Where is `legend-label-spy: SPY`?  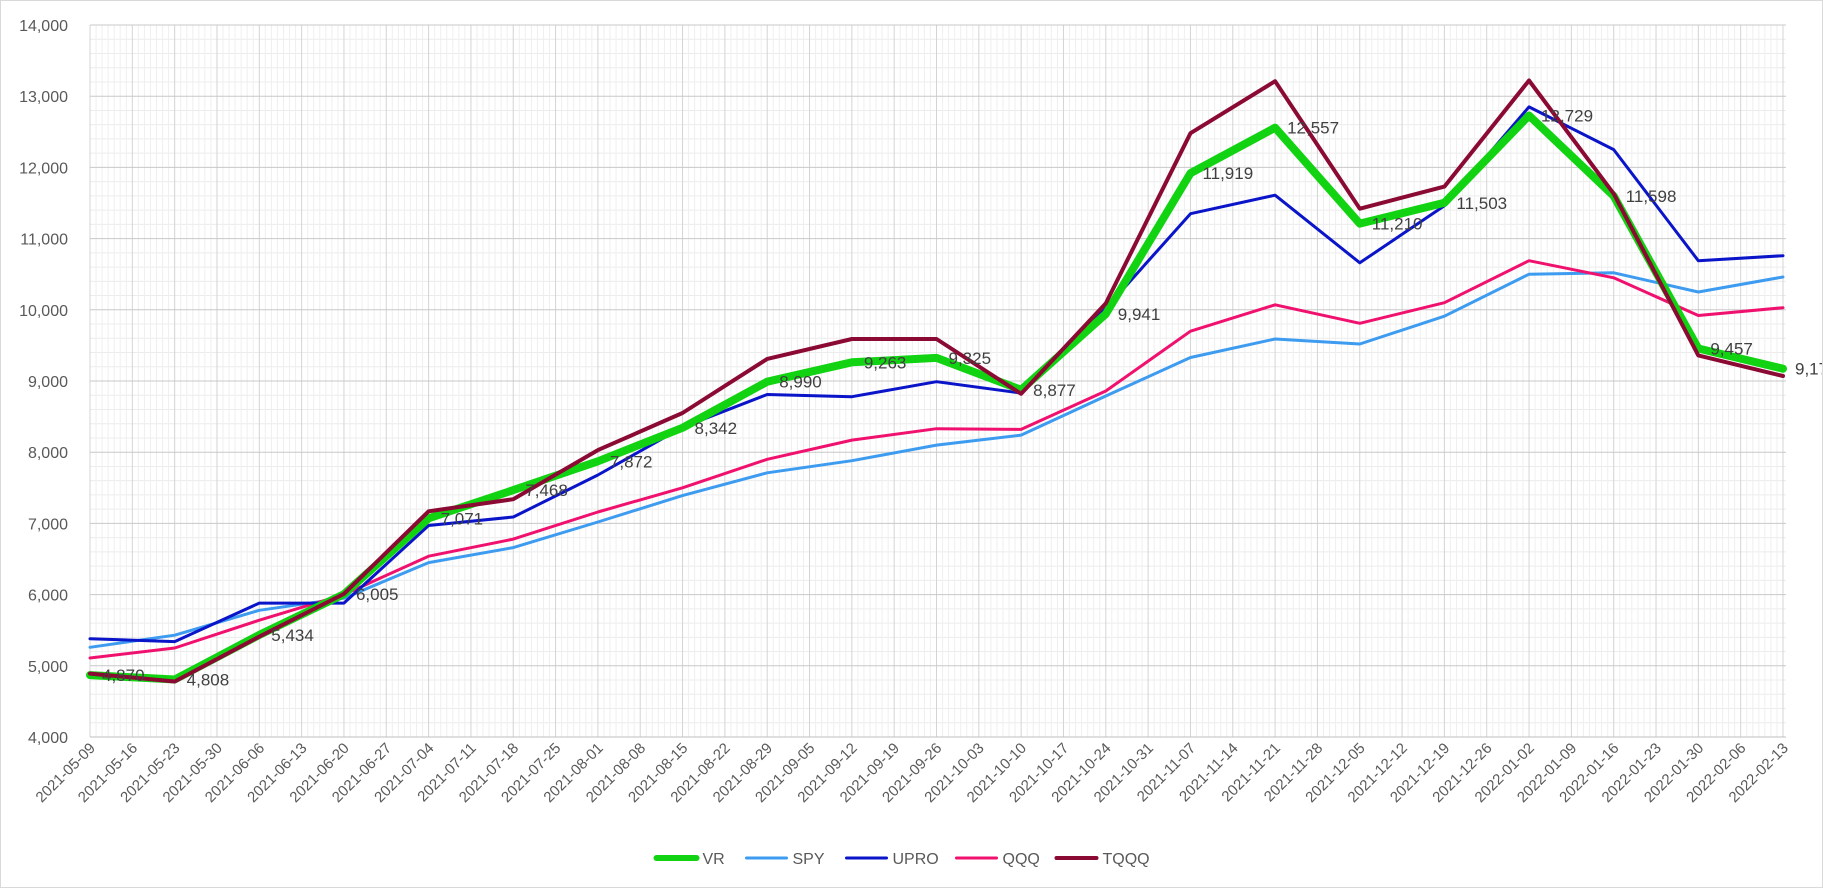 legend-label-spy: SPY is located at coordinates (809, 859).